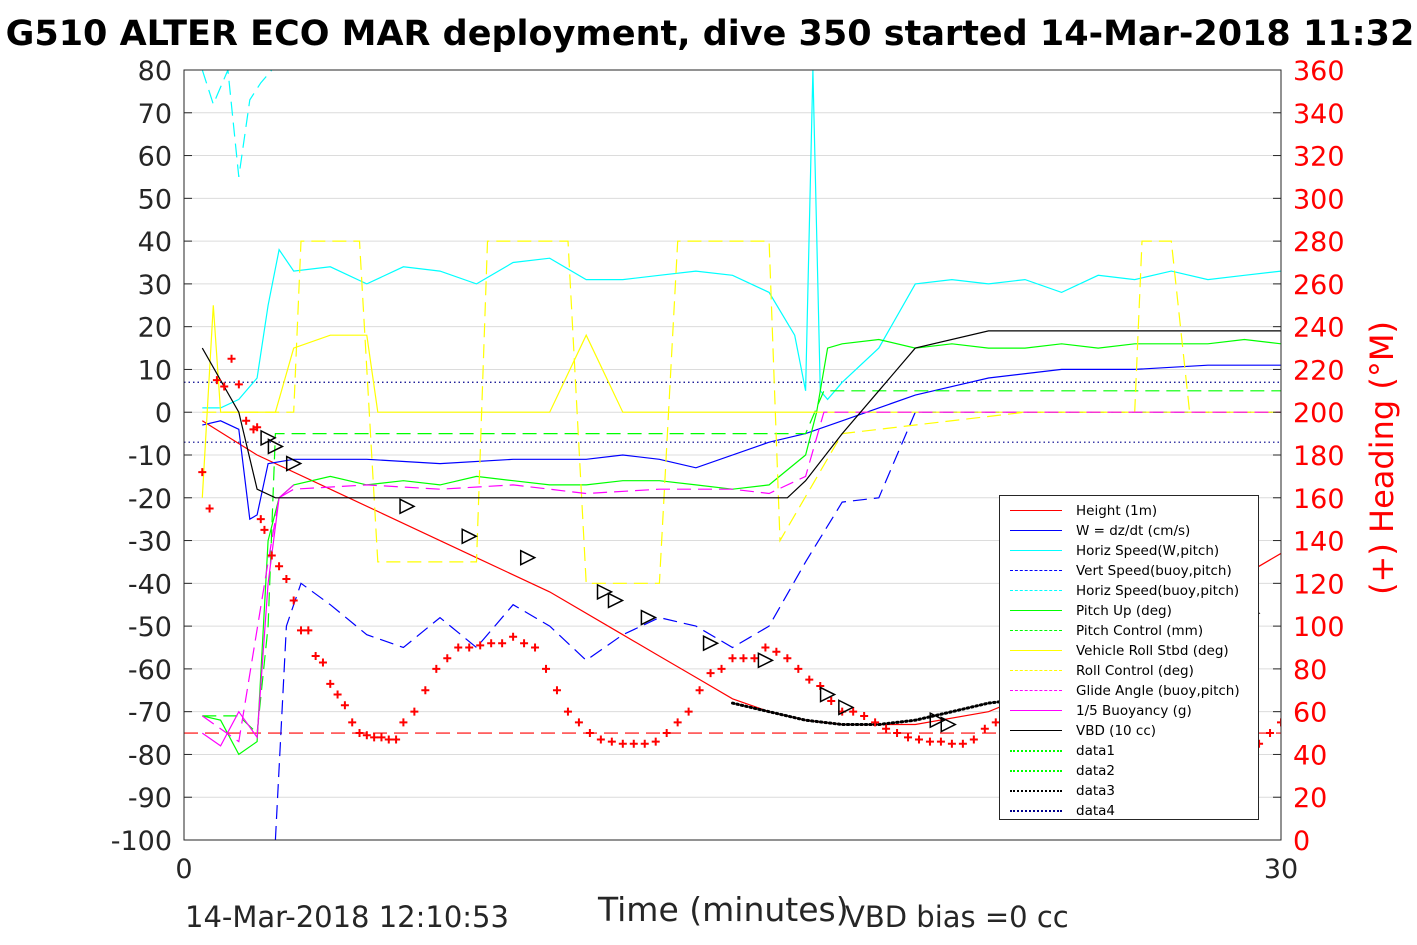 The image size is (1417, 945). What do you see at coordinates (1319, 627) in the screenshot?
I see `right-tick-label: 100` at bounding box center [1319, 627].